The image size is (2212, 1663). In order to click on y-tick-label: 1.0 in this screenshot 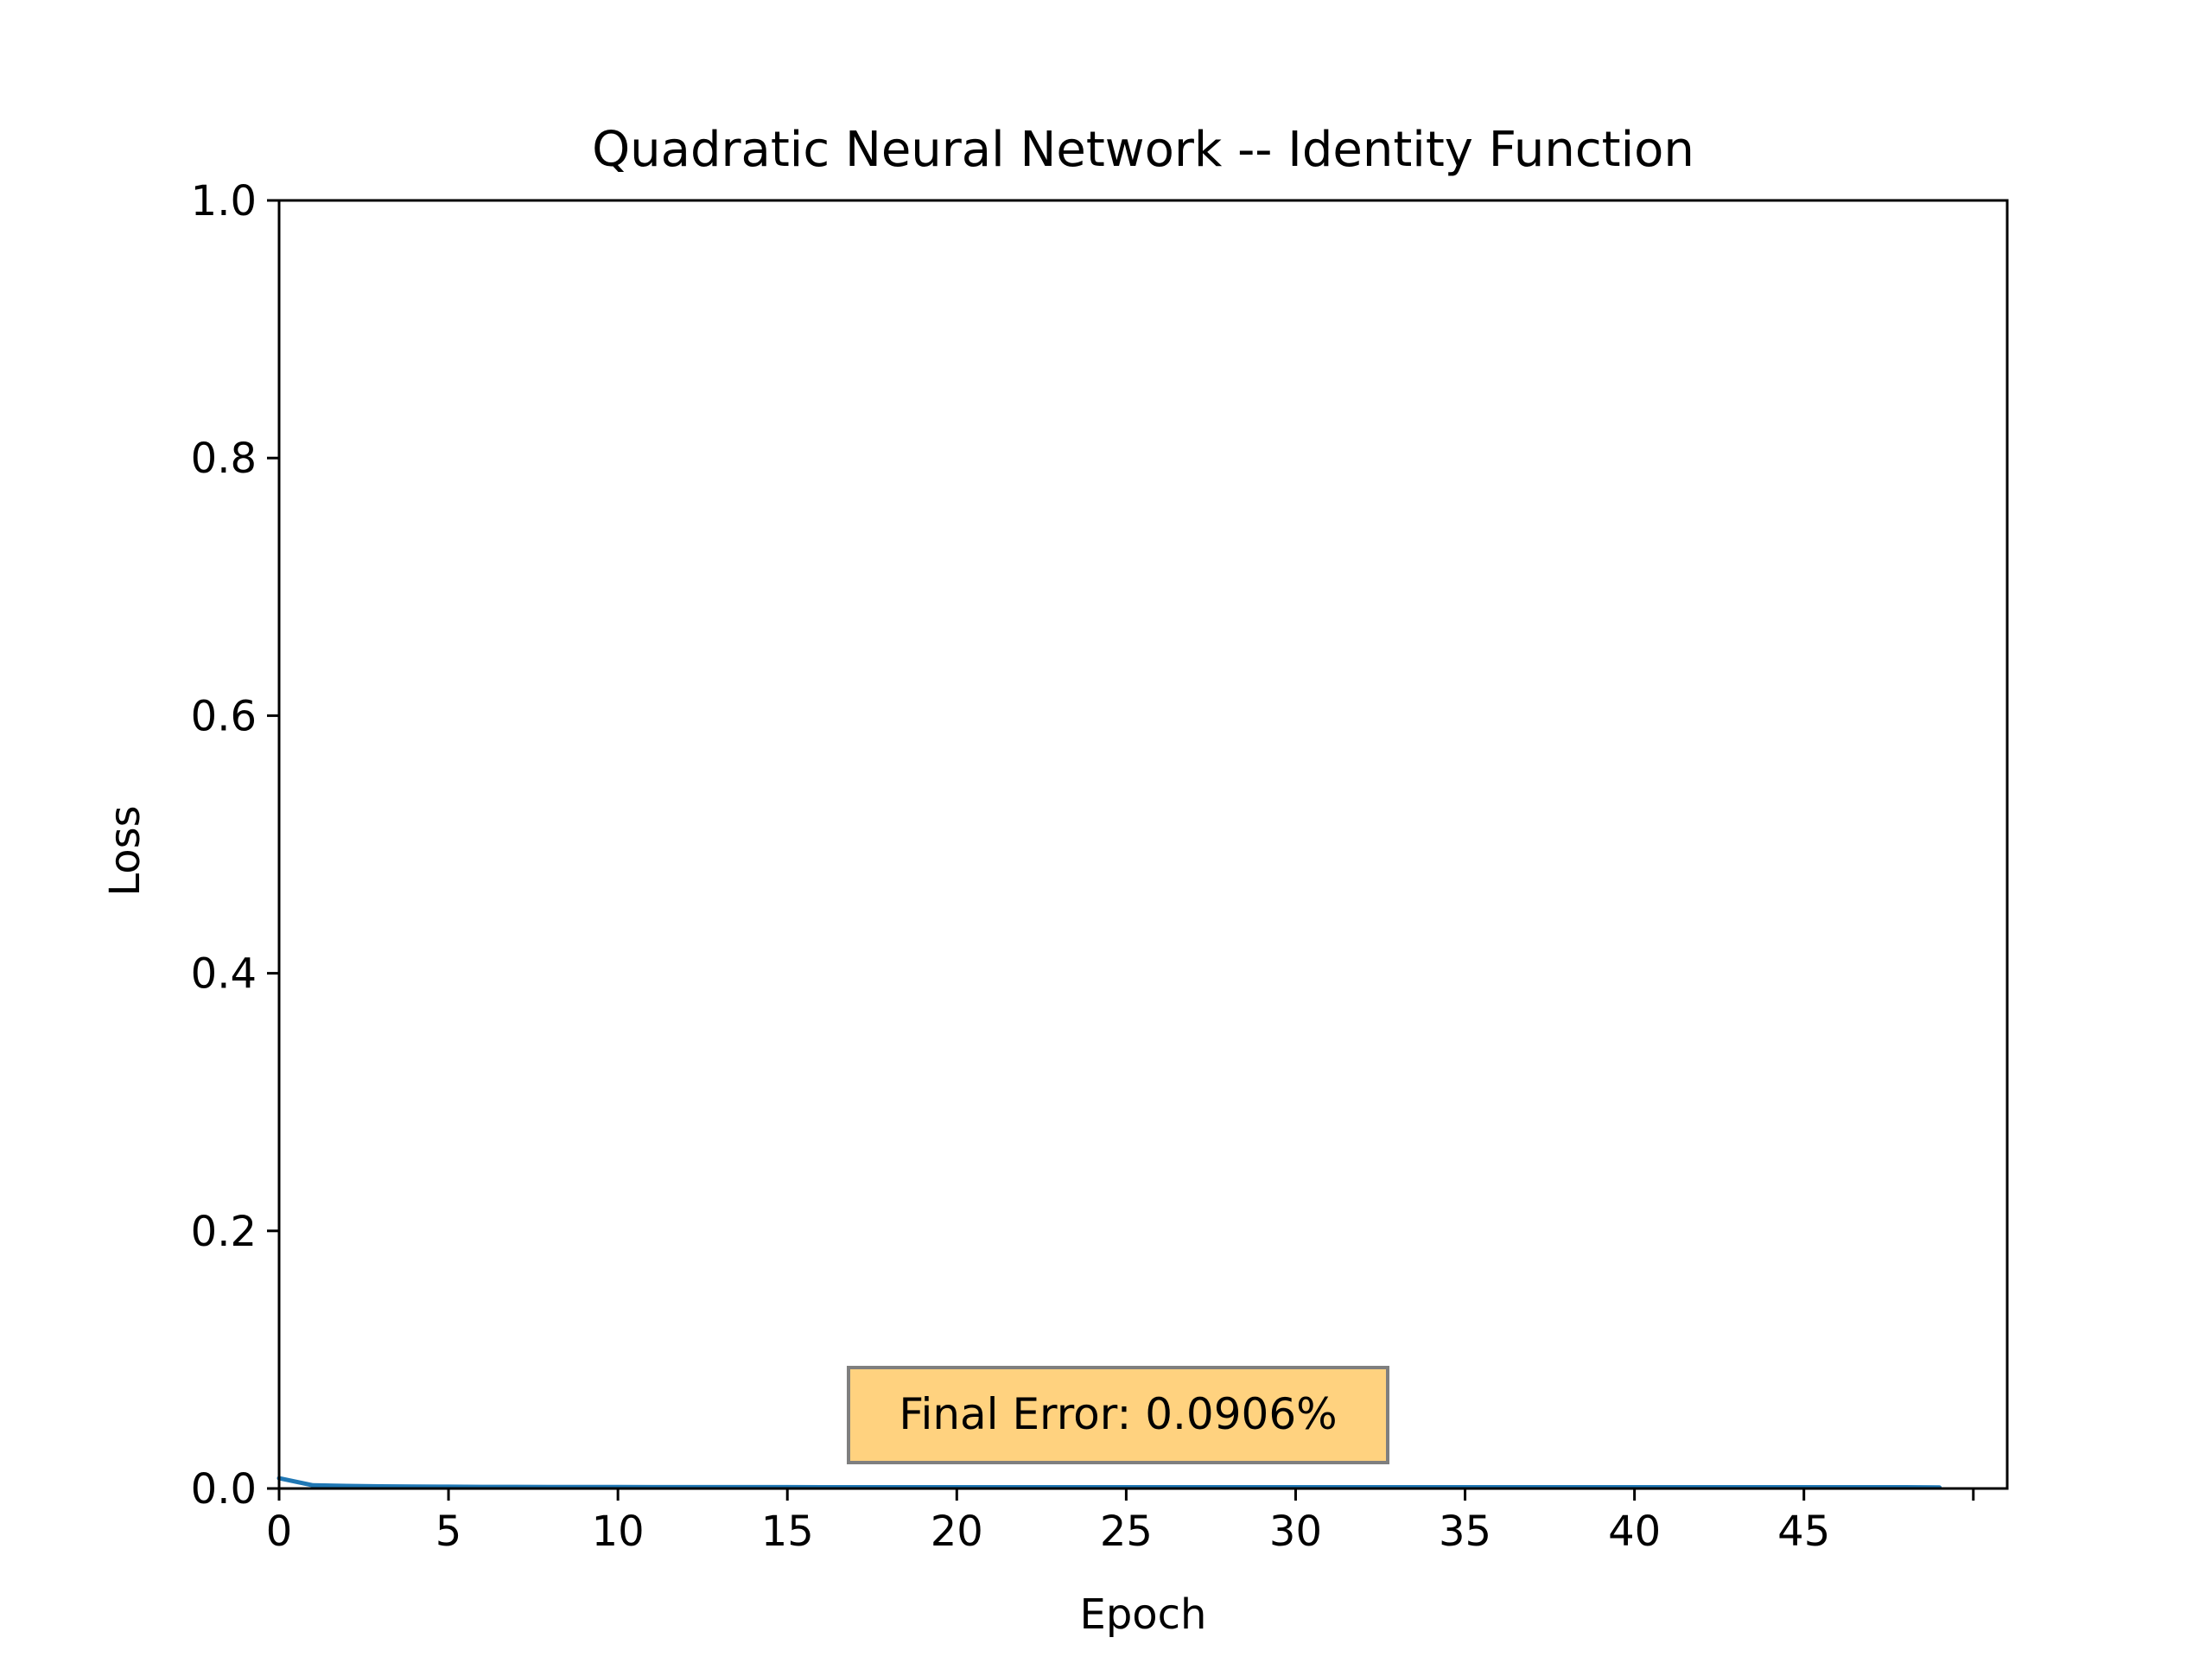, I will do `click(224, 201)`.